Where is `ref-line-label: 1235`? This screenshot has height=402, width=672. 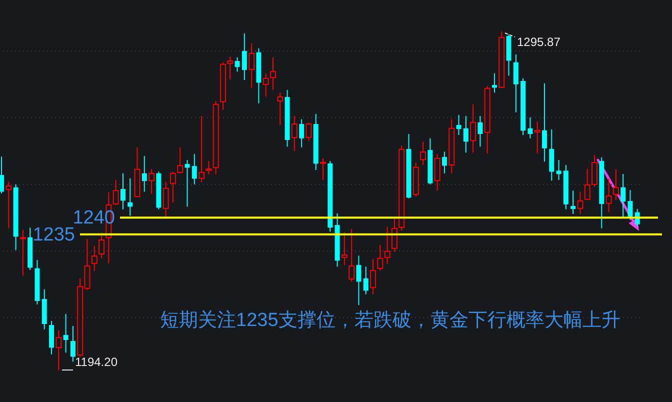 ref-line-label: 1235 is located at coordinates (53, 235).